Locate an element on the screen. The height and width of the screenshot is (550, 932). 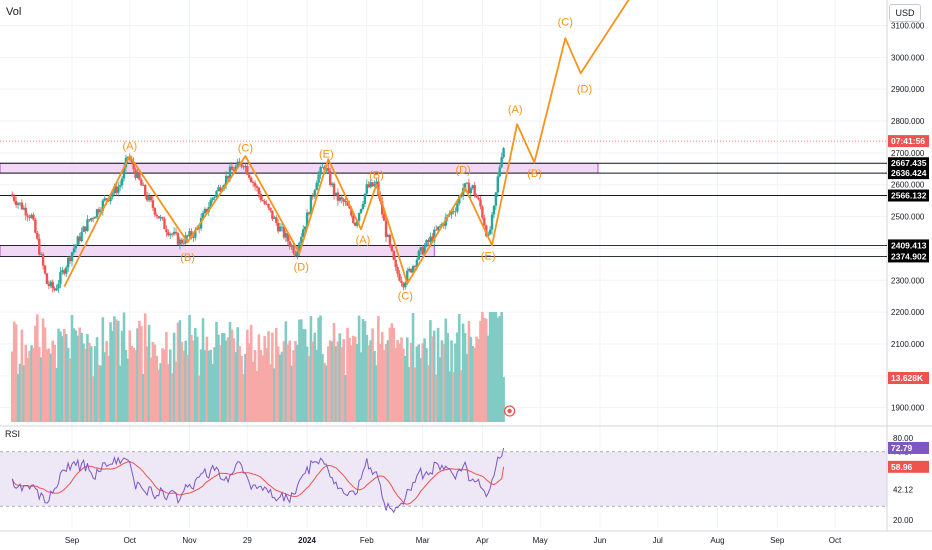
price-tick-label: 2800.000 is located at coordinates (908, 121).